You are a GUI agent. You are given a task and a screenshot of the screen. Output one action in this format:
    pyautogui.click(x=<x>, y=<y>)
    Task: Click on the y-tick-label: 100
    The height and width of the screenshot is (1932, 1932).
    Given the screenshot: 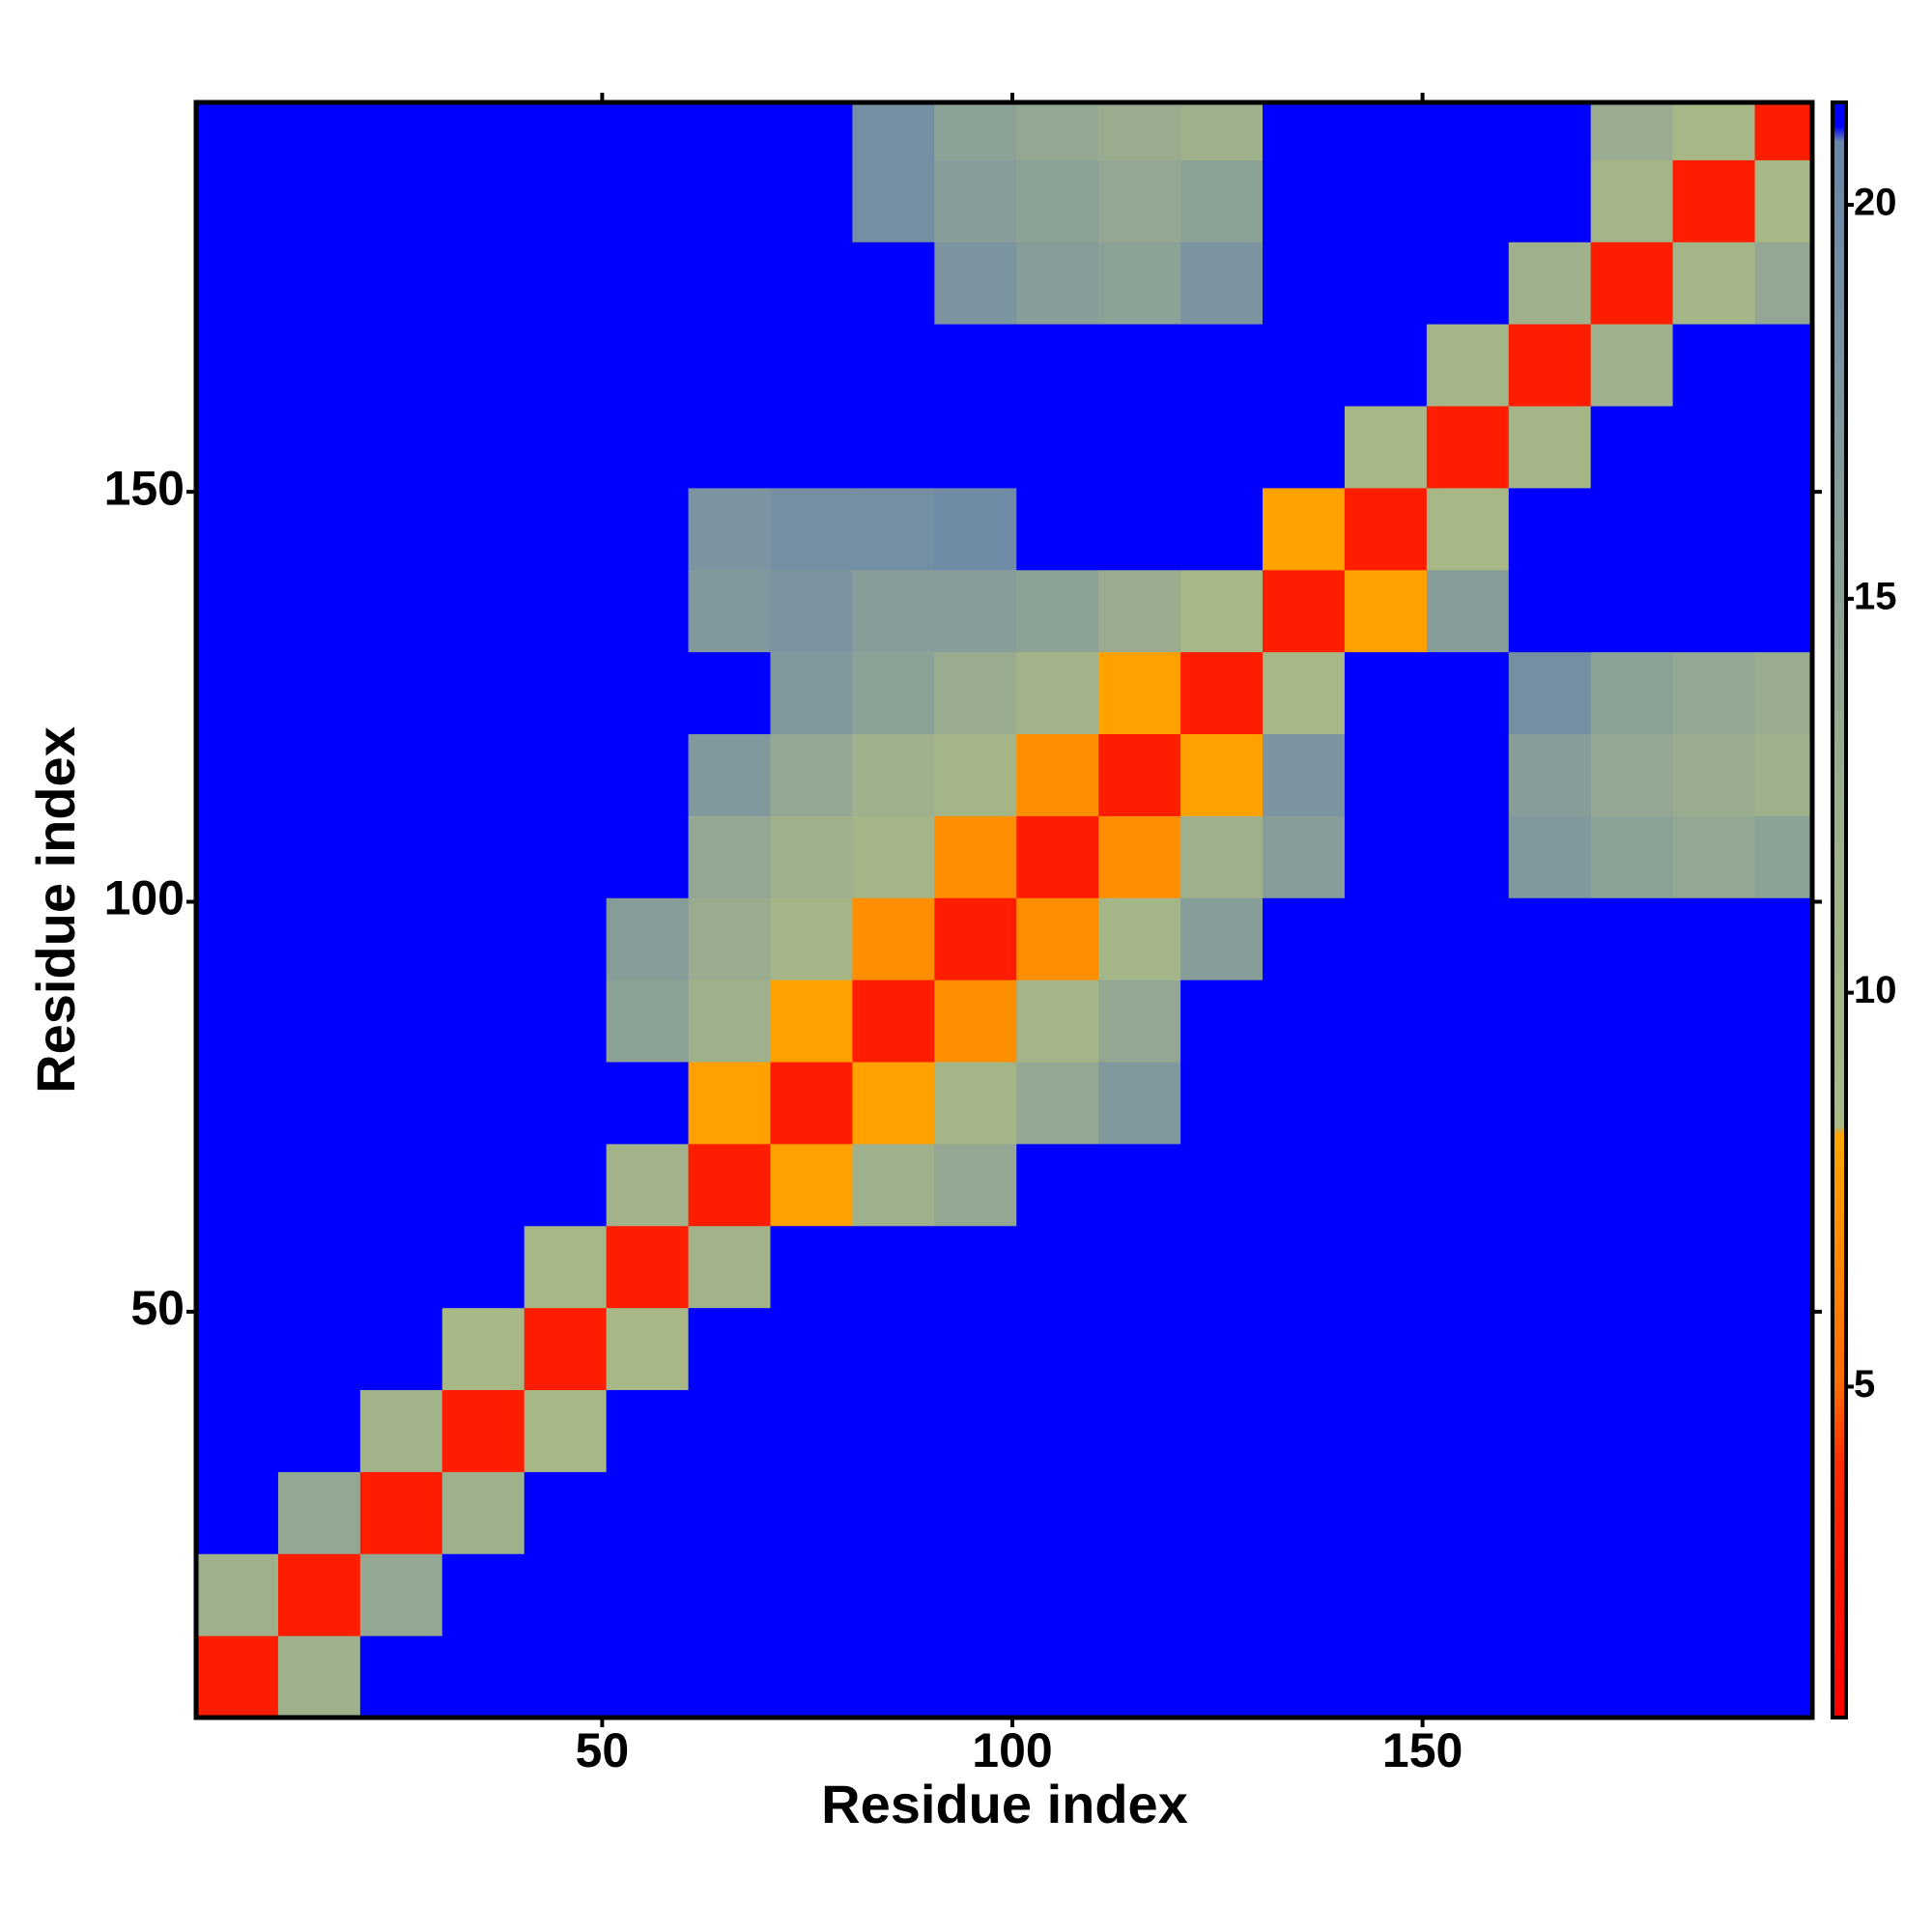 What is the action you would take?
    pyautogui.click(x=144, y=898)
    